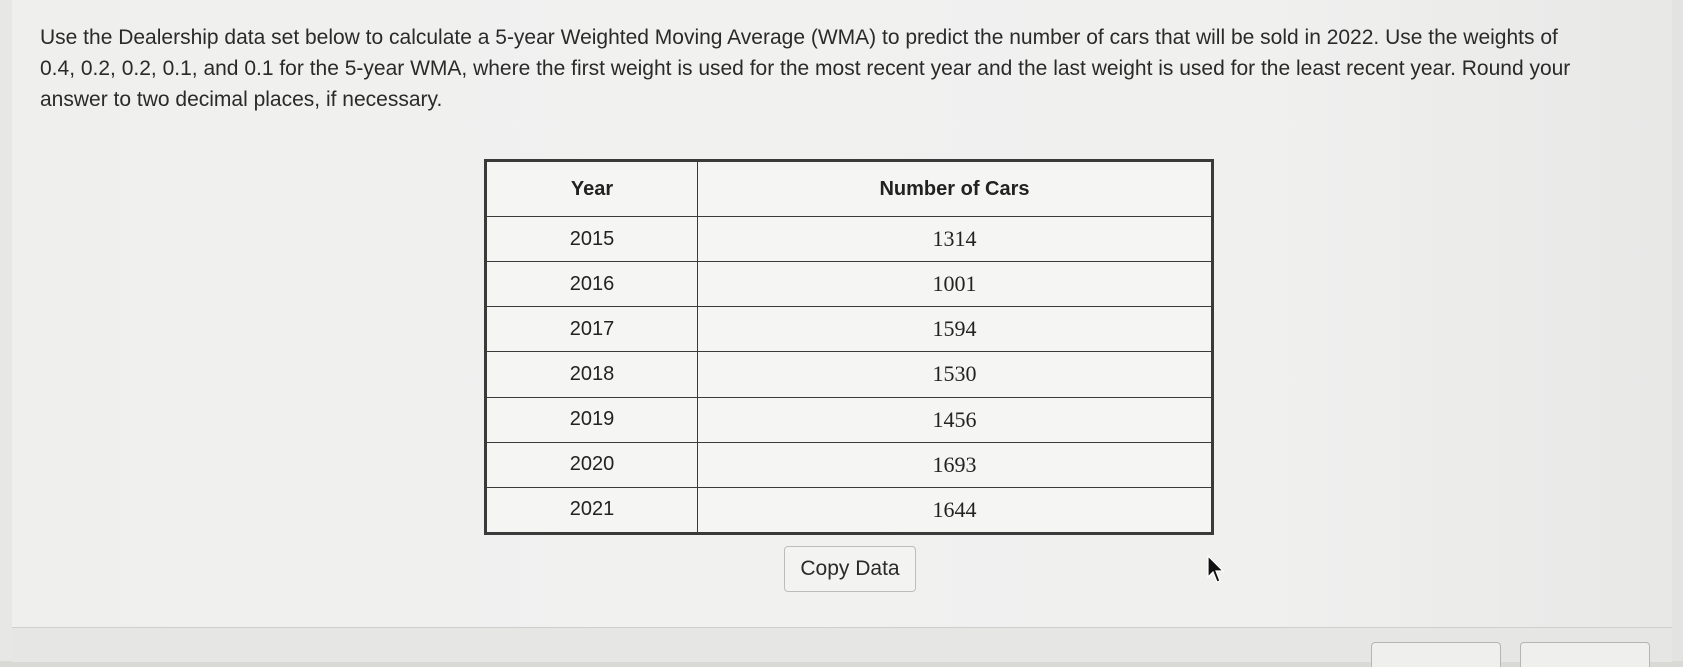  I want to click on cell-cars: 1594, so click(954, 329).